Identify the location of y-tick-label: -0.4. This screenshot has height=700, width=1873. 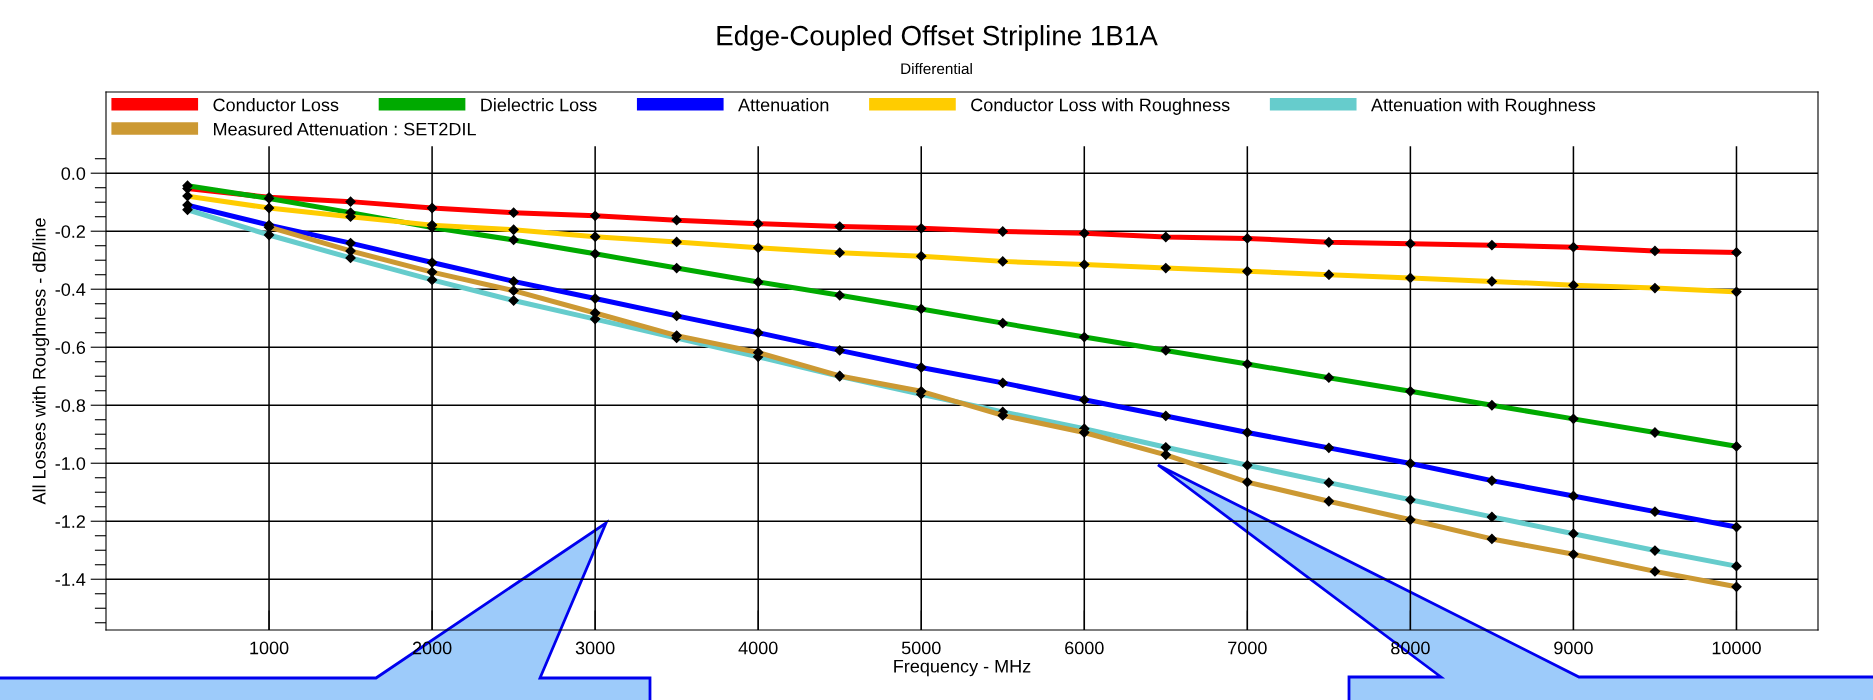
(70, 289).